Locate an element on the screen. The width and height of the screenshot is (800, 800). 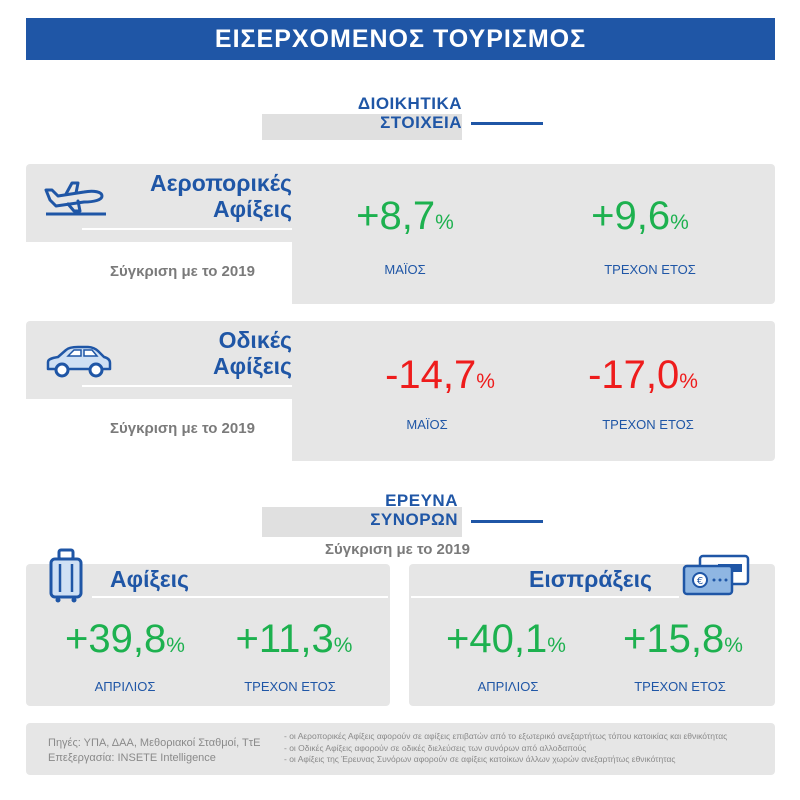
road-stat-ytd-value: -17,0 is located at coordinates (634, 375).